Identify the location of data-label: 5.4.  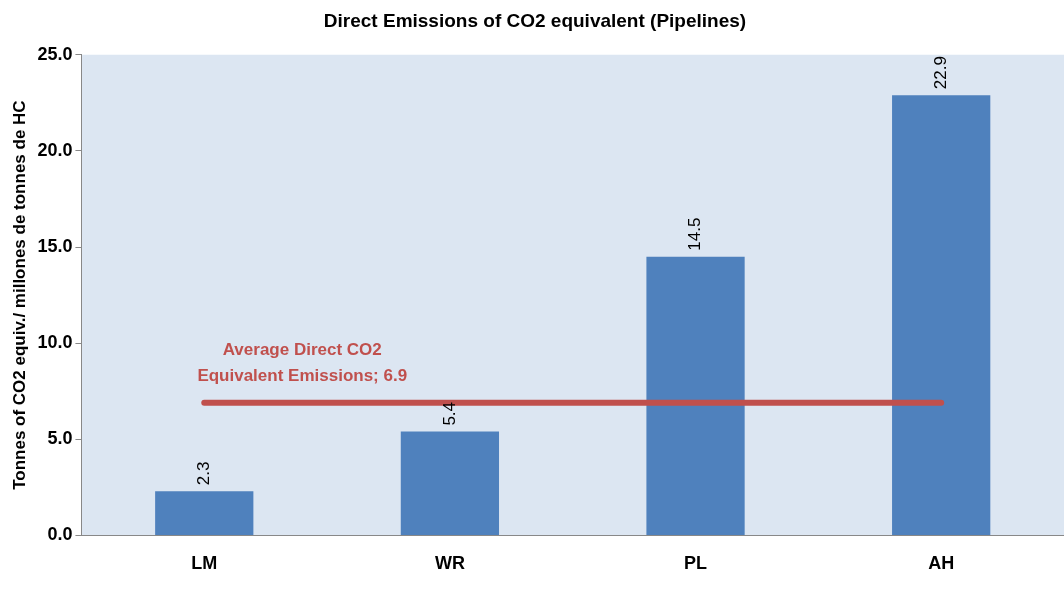
(449, 413).